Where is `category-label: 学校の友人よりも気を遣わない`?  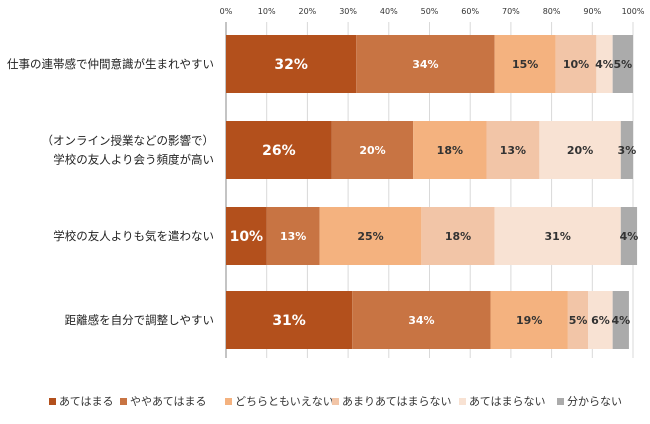 category-label: 学校の友人よりも気を遣わない is located at coordinates (133, 236).